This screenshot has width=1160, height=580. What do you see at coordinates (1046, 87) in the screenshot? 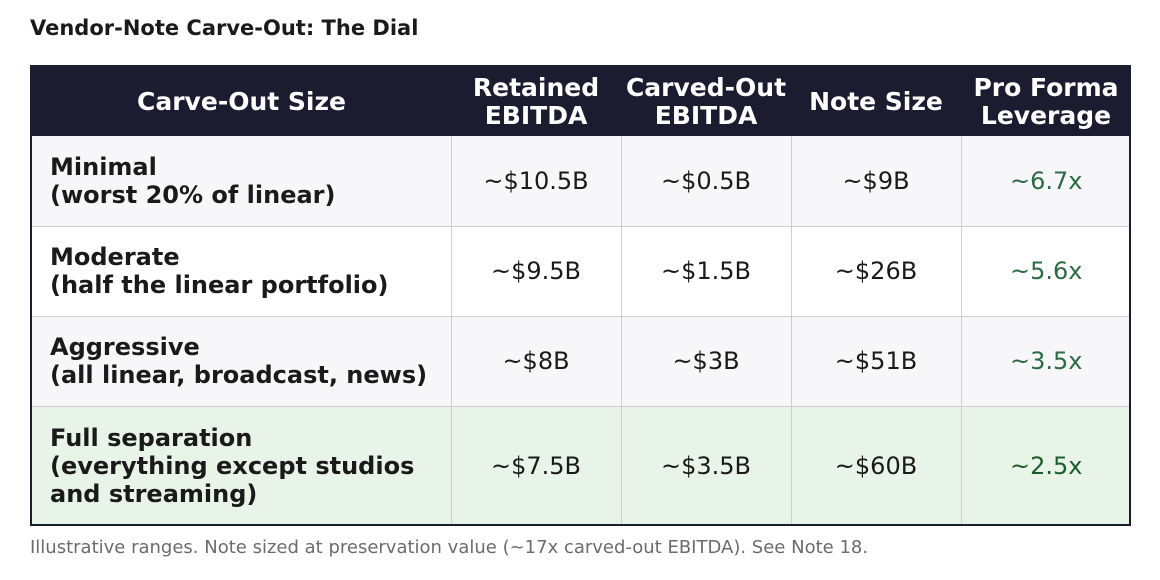
I see `header-text: Pro Forma` at bounding box center [1046, 87].